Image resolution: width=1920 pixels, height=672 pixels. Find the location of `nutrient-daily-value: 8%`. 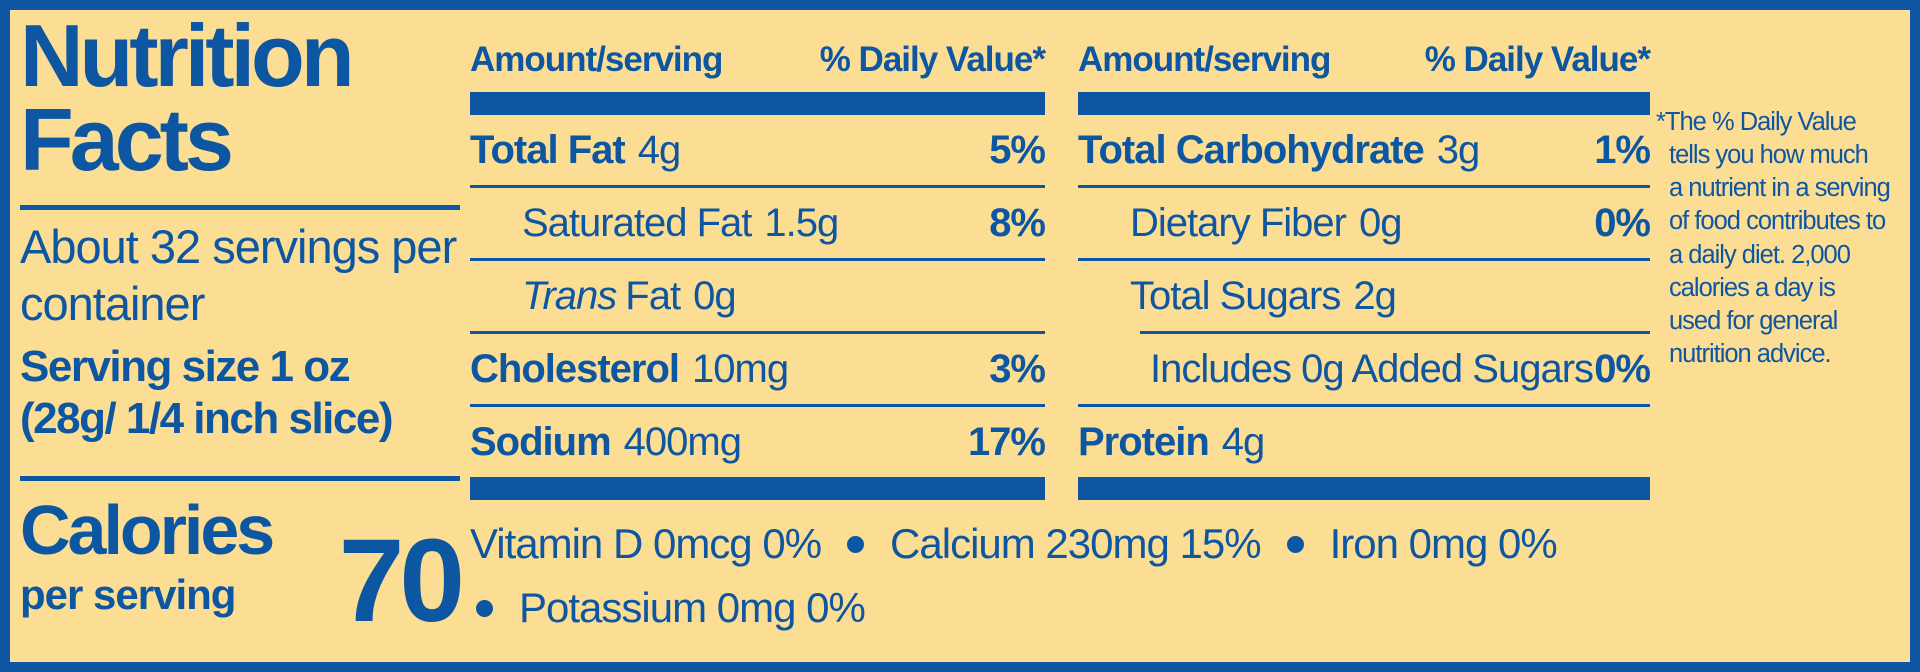

nutrient-daily-value: 8% is located at coordinates (1017, 222).